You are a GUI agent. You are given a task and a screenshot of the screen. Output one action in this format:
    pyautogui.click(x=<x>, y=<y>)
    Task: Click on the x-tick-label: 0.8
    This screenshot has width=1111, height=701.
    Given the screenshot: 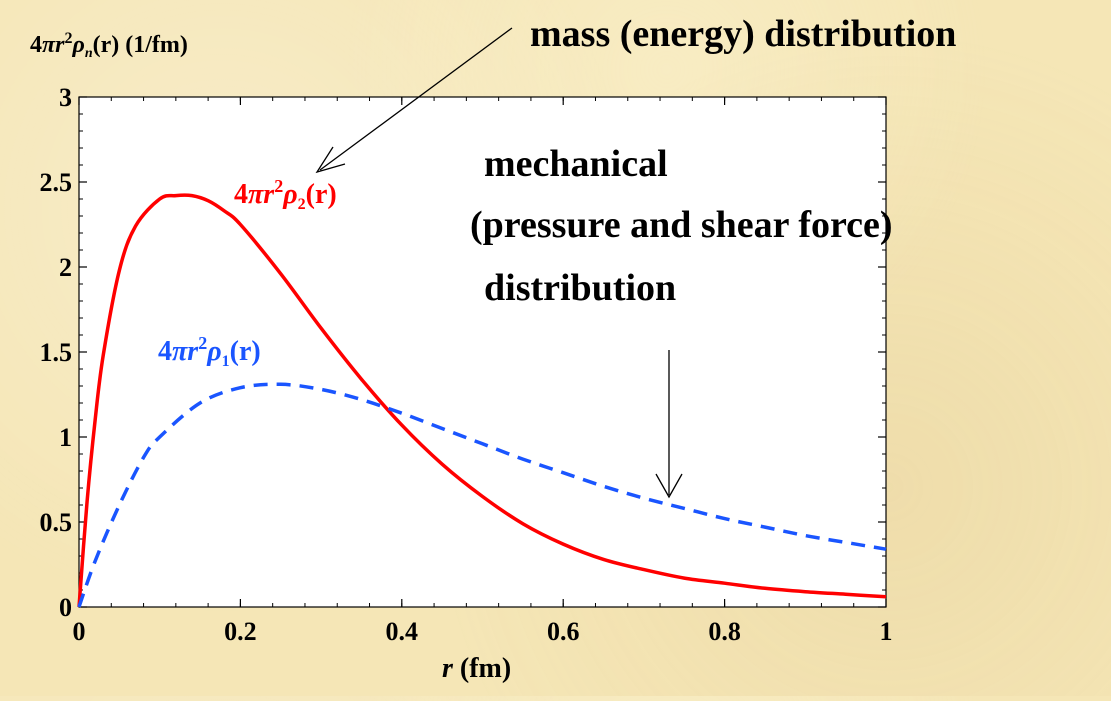 What is the action you would take?
    pyautogui.click(x=724, y=631)
    